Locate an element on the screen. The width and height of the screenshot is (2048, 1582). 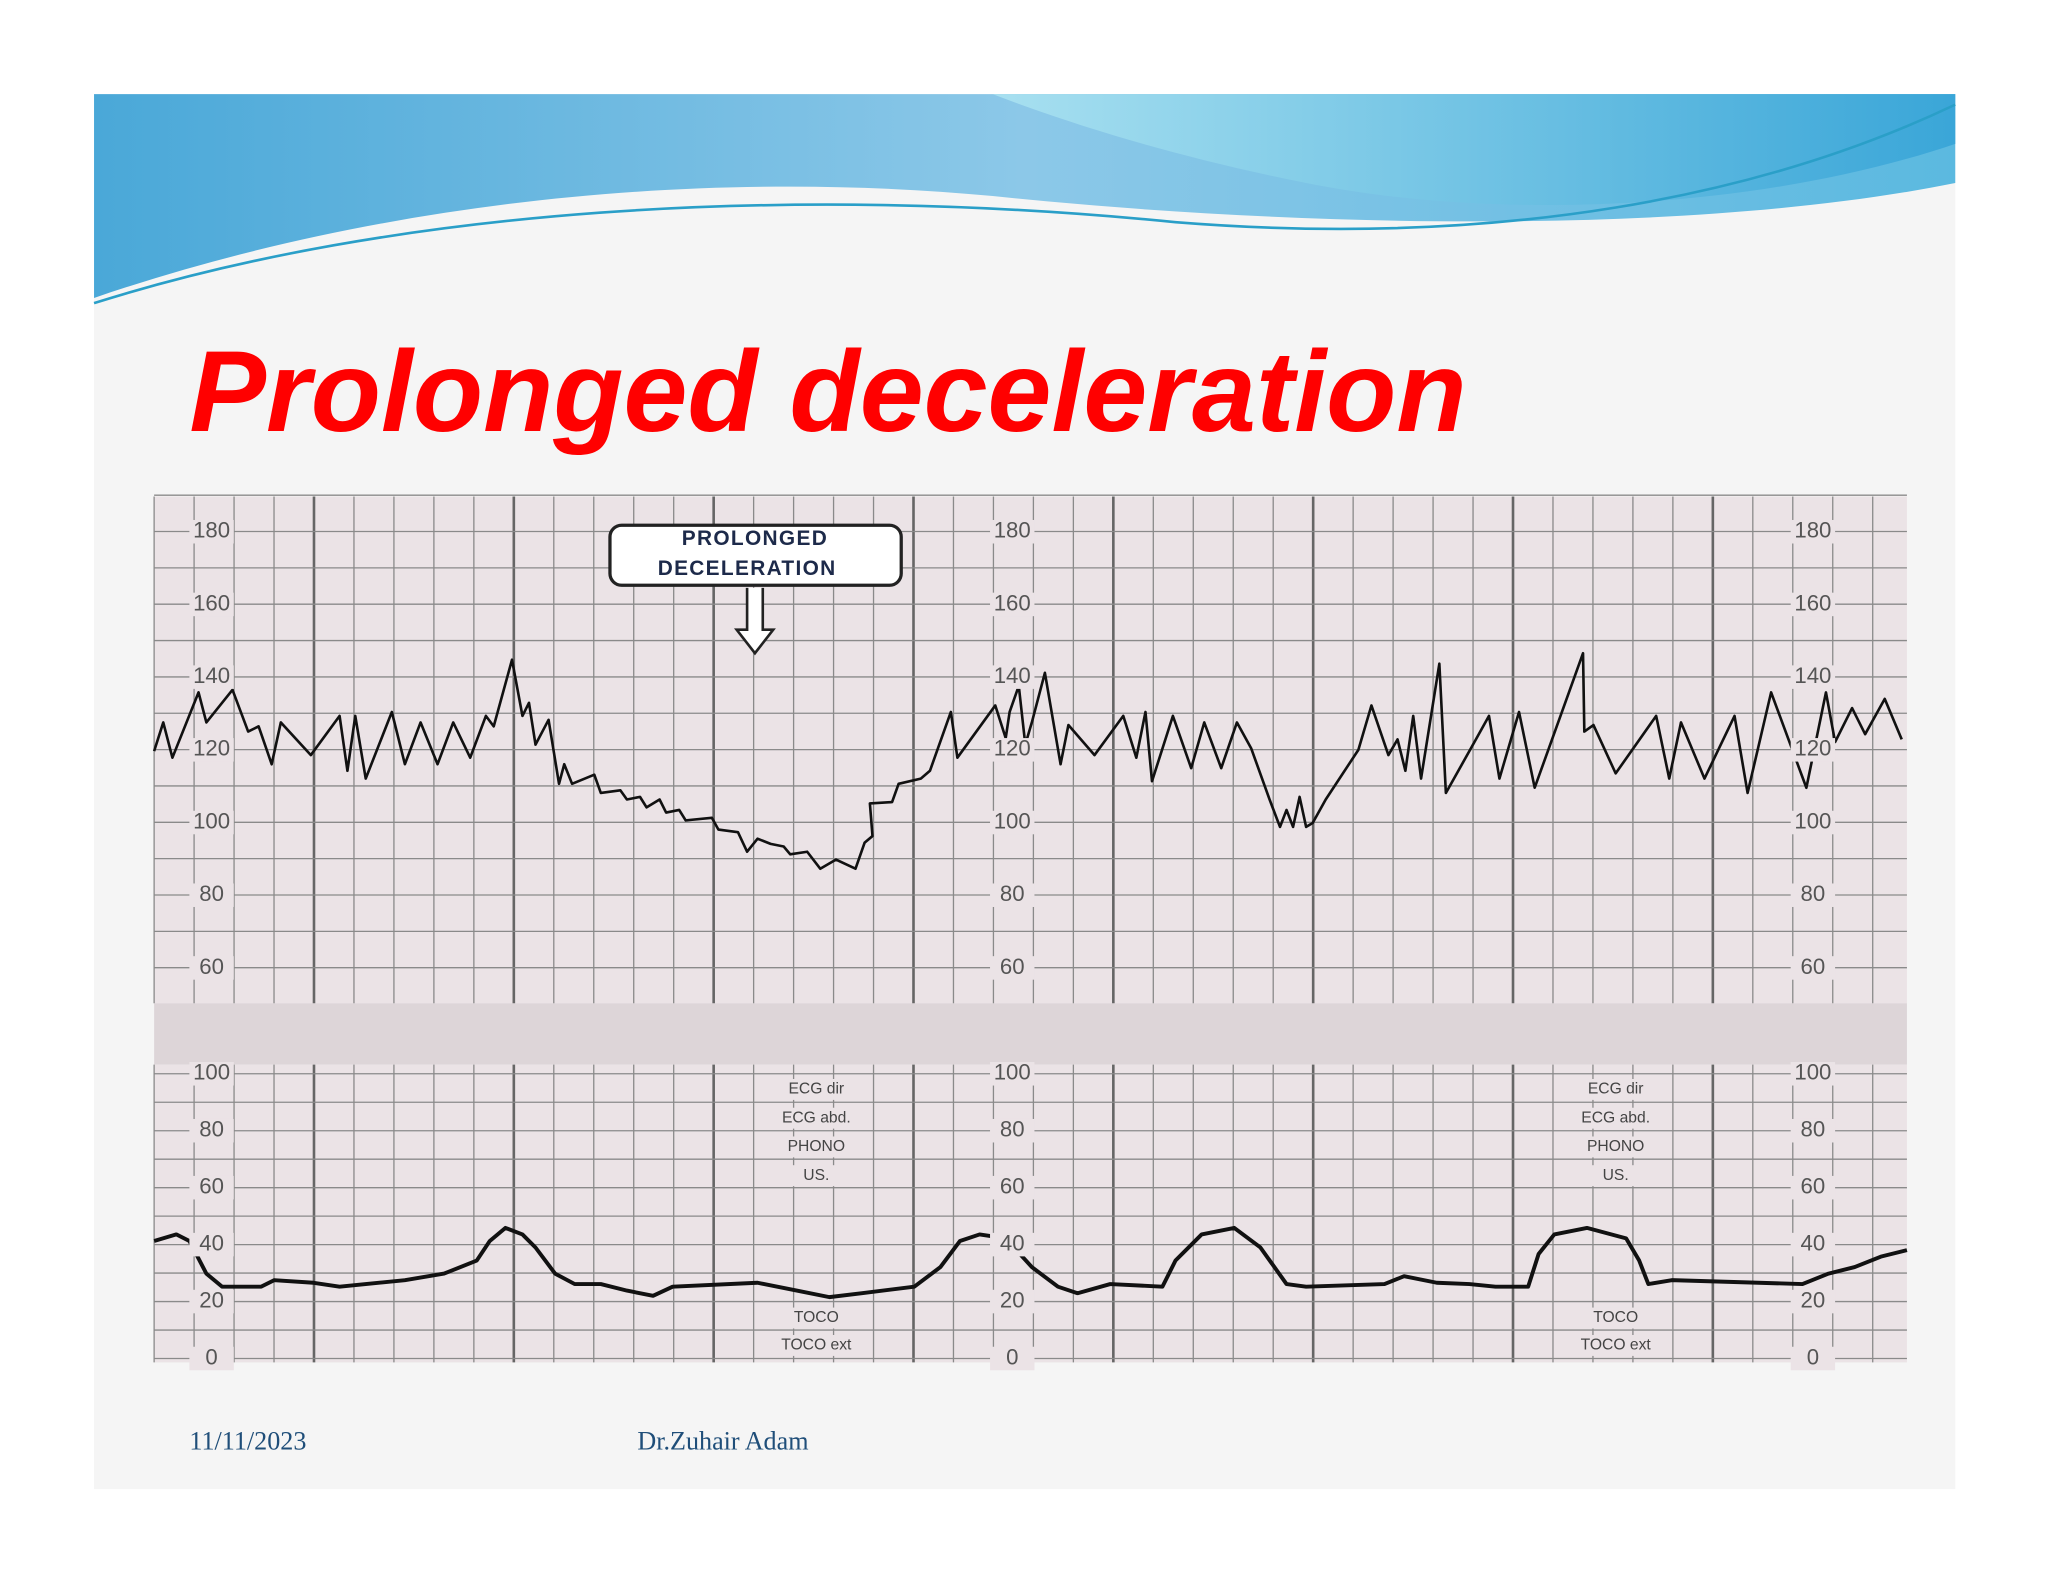
title: Prolonged deceleration is located at coordinates (827, 392).